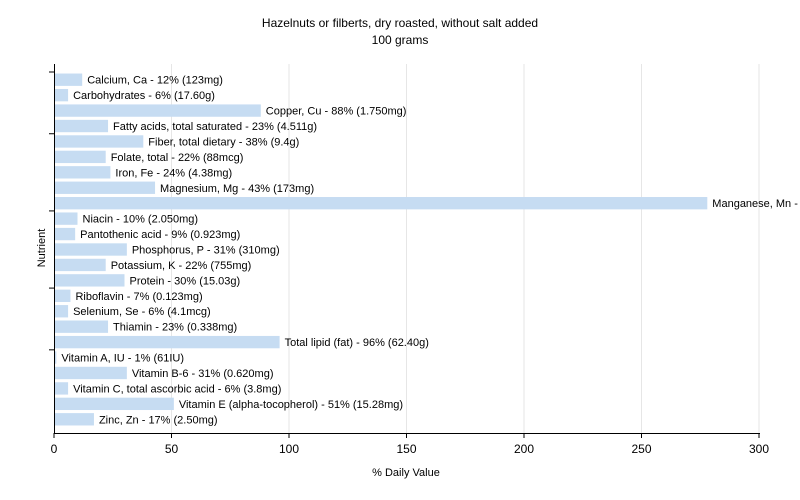  I want to click on x-tick-label: 300, so click(759, 449).